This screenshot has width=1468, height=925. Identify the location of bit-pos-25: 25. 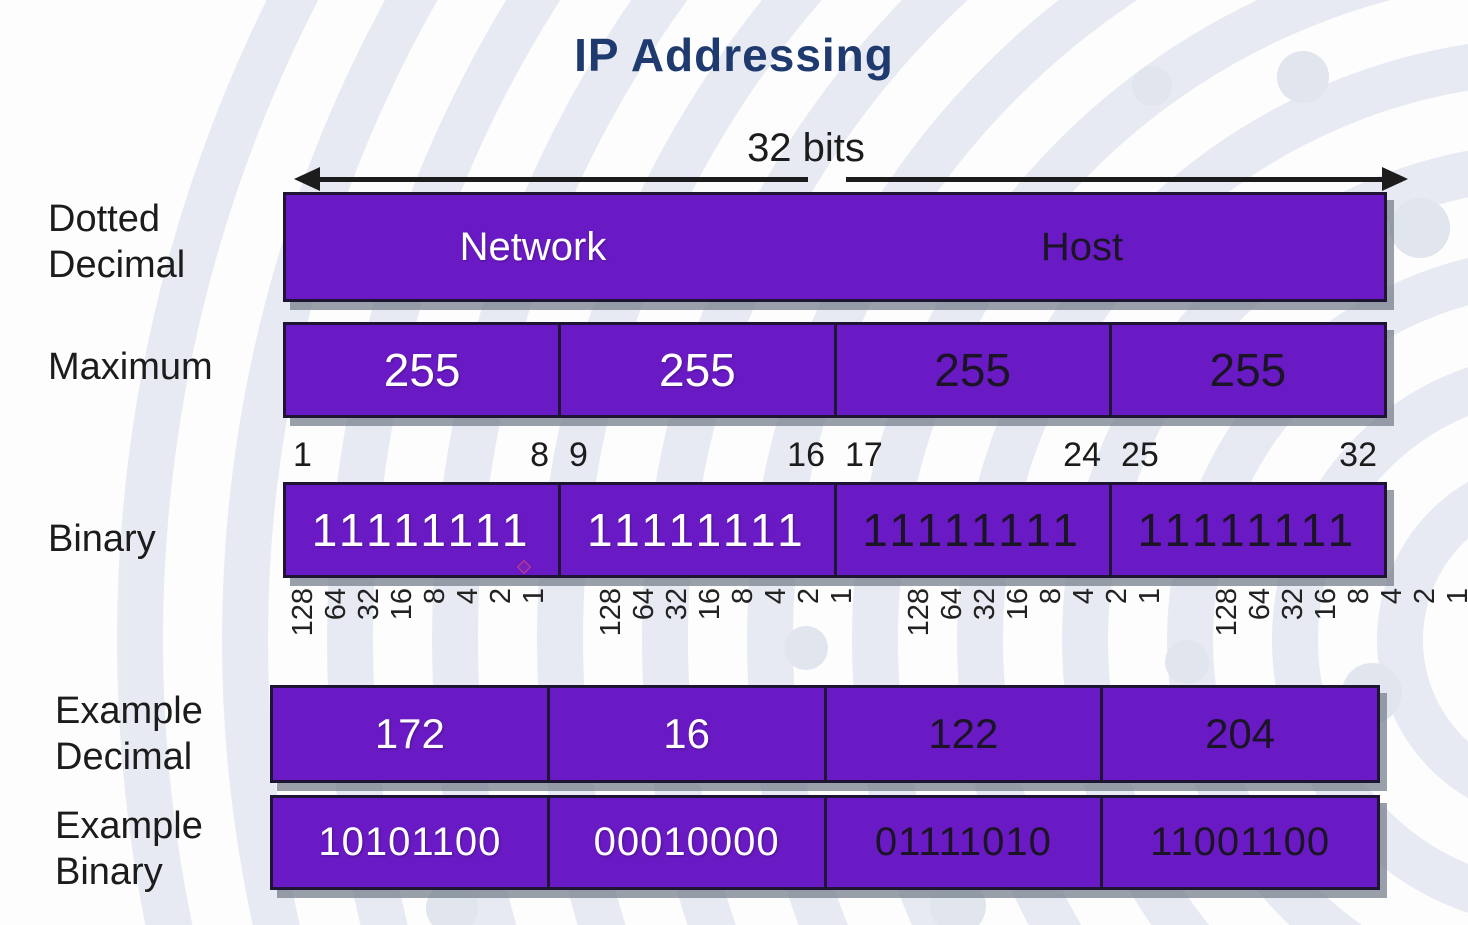
(1140, 455).